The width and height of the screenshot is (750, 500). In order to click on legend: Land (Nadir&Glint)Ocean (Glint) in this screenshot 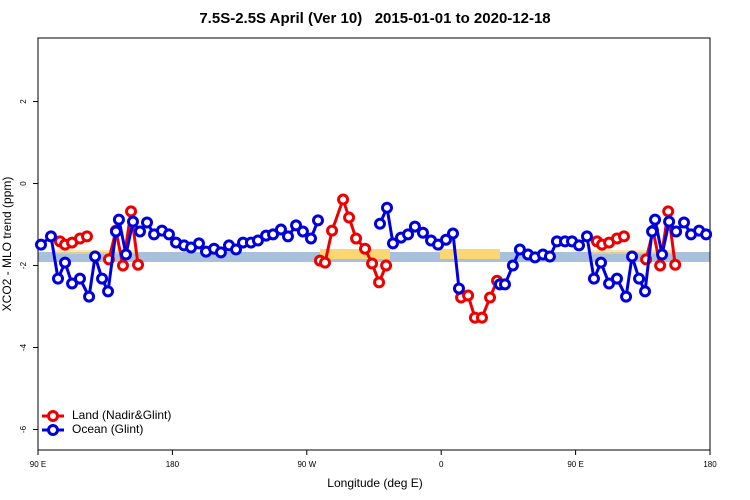, I will do `click(106, 422)`.